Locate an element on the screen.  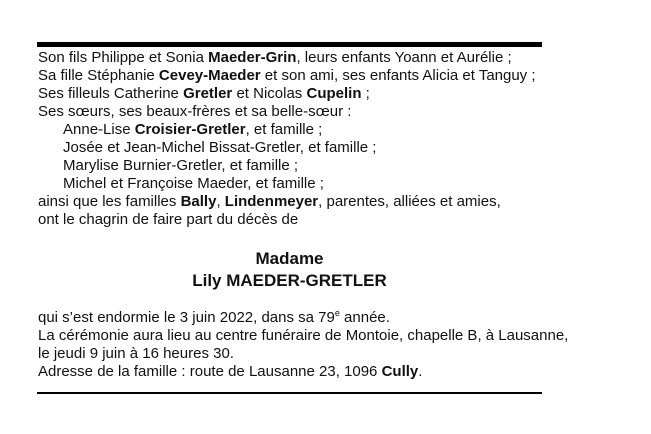
line-text: , et famille ; is located at coordinates (284, 129).